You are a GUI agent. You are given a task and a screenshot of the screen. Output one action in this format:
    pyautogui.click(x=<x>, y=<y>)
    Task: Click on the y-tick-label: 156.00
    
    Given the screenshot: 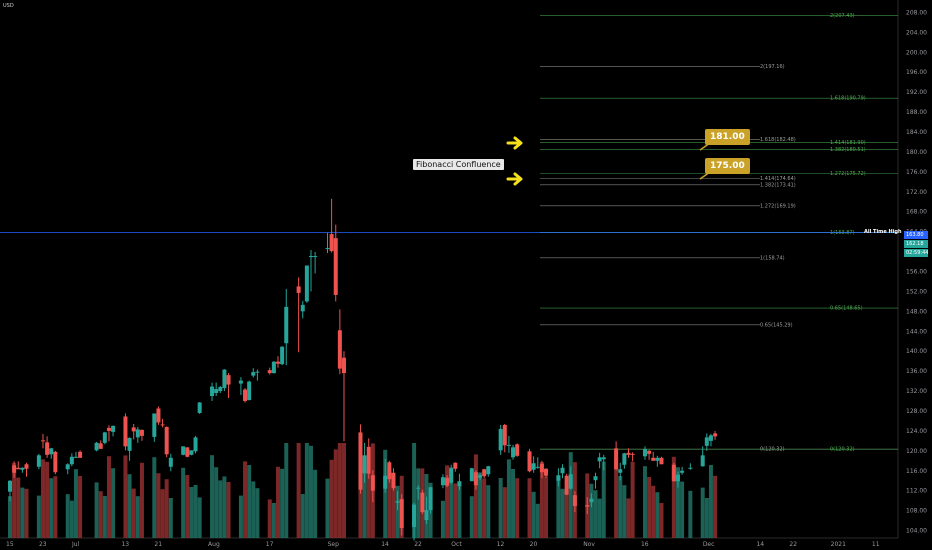 What is the action you would take?
    pyautogui.click(x=916, y=271)
    